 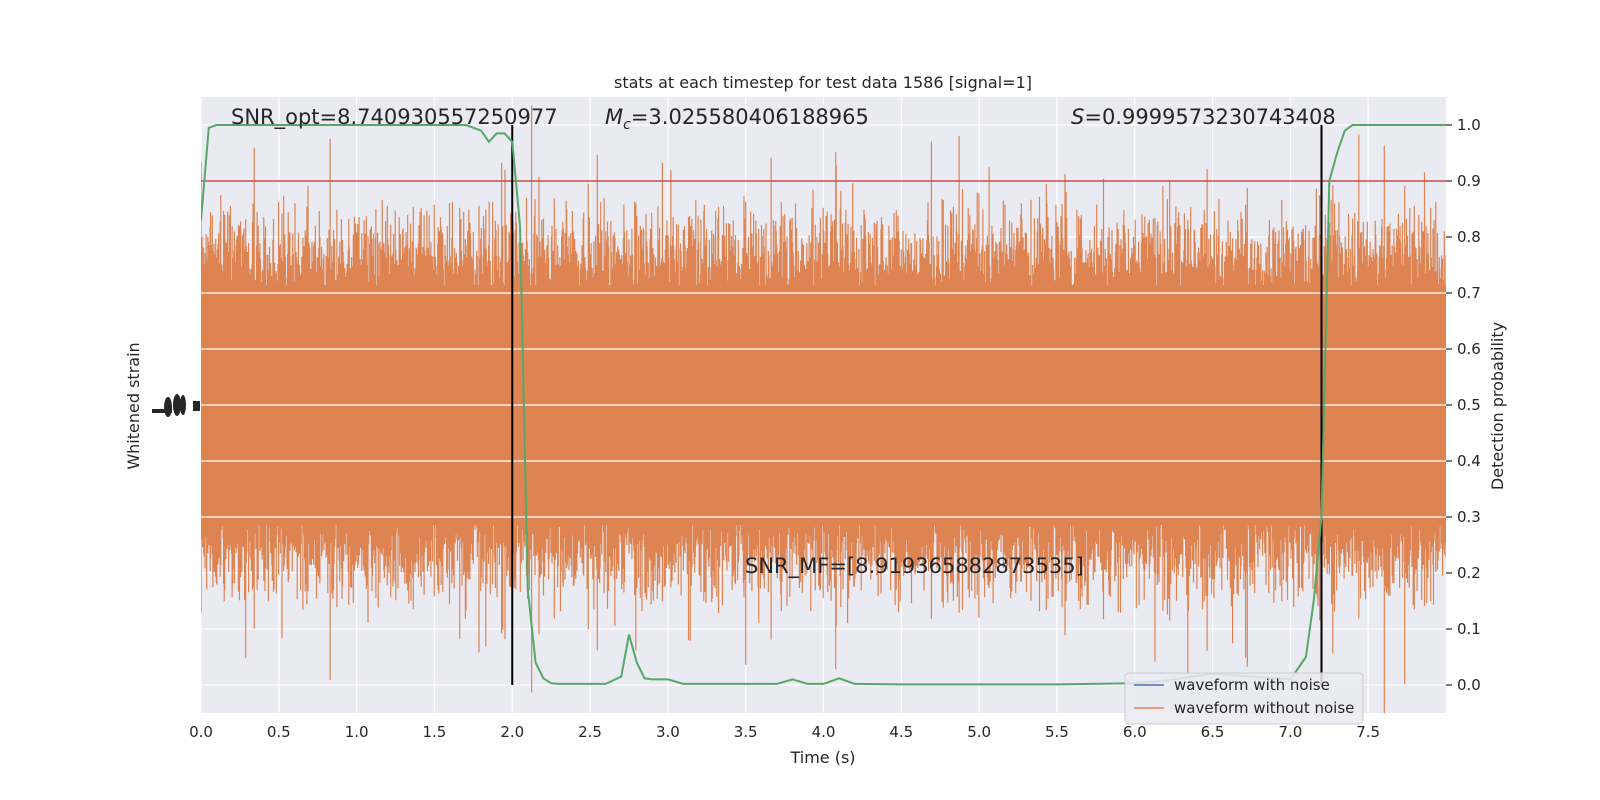 What do you see at coordinates (1469, 125) in the screenshot?
I see `y-tick-label: 1.0` at bounding box center [1469, 125].